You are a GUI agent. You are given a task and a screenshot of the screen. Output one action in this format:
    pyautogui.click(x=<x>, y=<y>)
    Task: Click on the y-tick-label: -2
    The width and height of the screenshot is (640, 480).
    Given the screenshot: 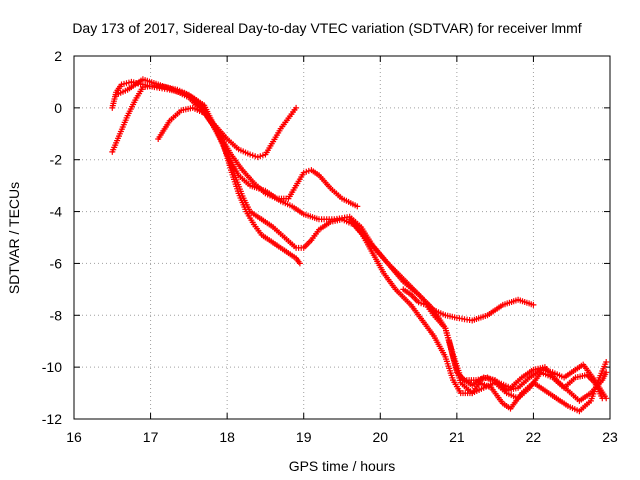 What is the action you would take?
    pyautogui.click(x=56, y=160)
    